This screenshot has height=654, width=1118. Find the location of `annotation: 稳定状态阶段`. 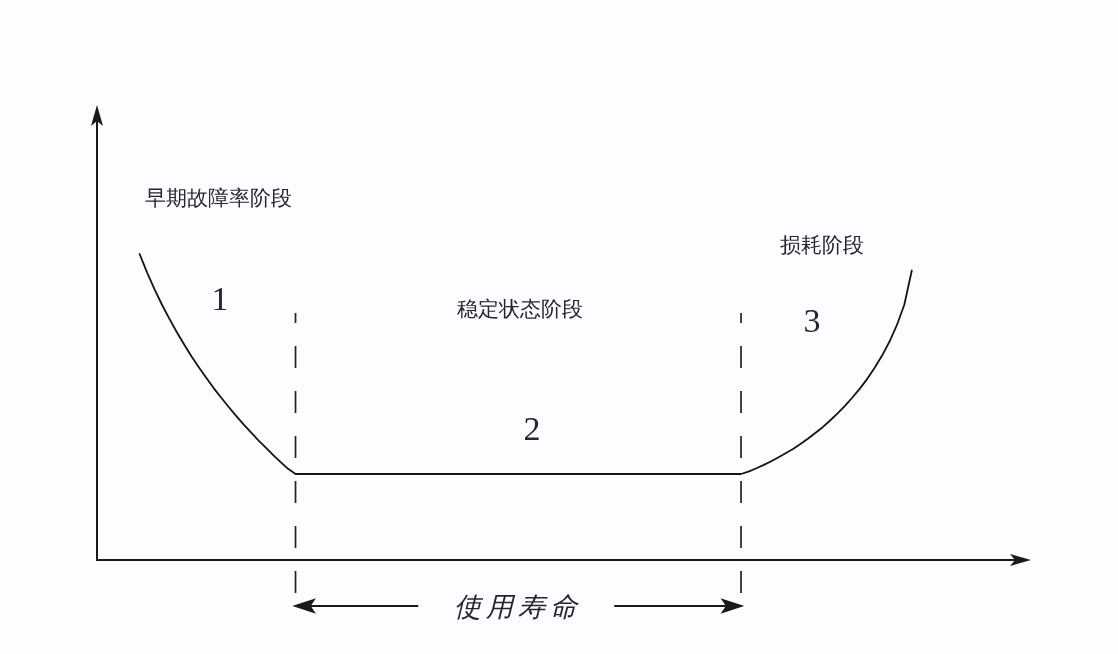

annotation: 稳定状态阶段 is located at coordinates (520, 309).